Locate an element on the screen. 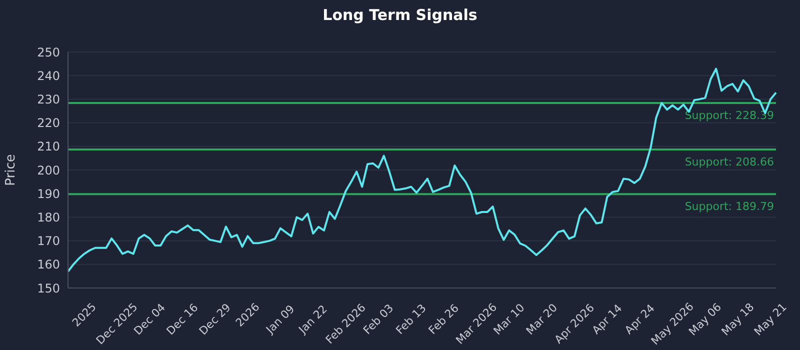 The height and width of the screenshot is (350, 800). y-tick-label: 150 is located at coordinates (48, 288).